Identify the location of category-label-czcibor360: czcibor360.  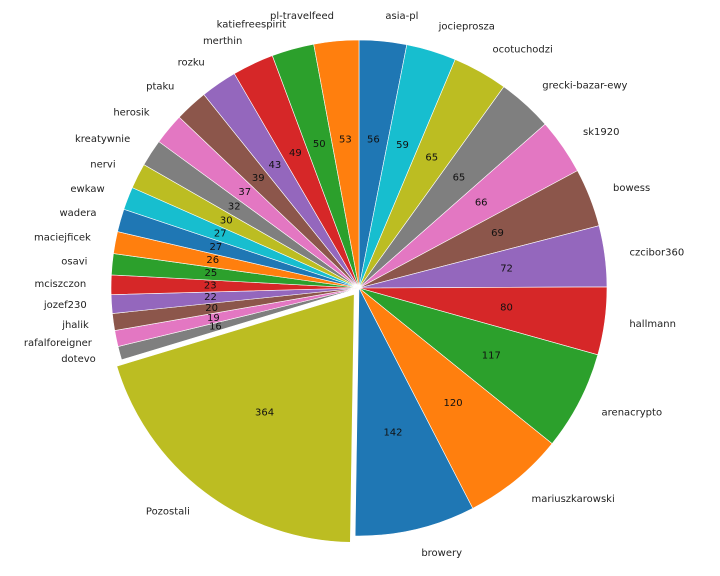
(657, 252).